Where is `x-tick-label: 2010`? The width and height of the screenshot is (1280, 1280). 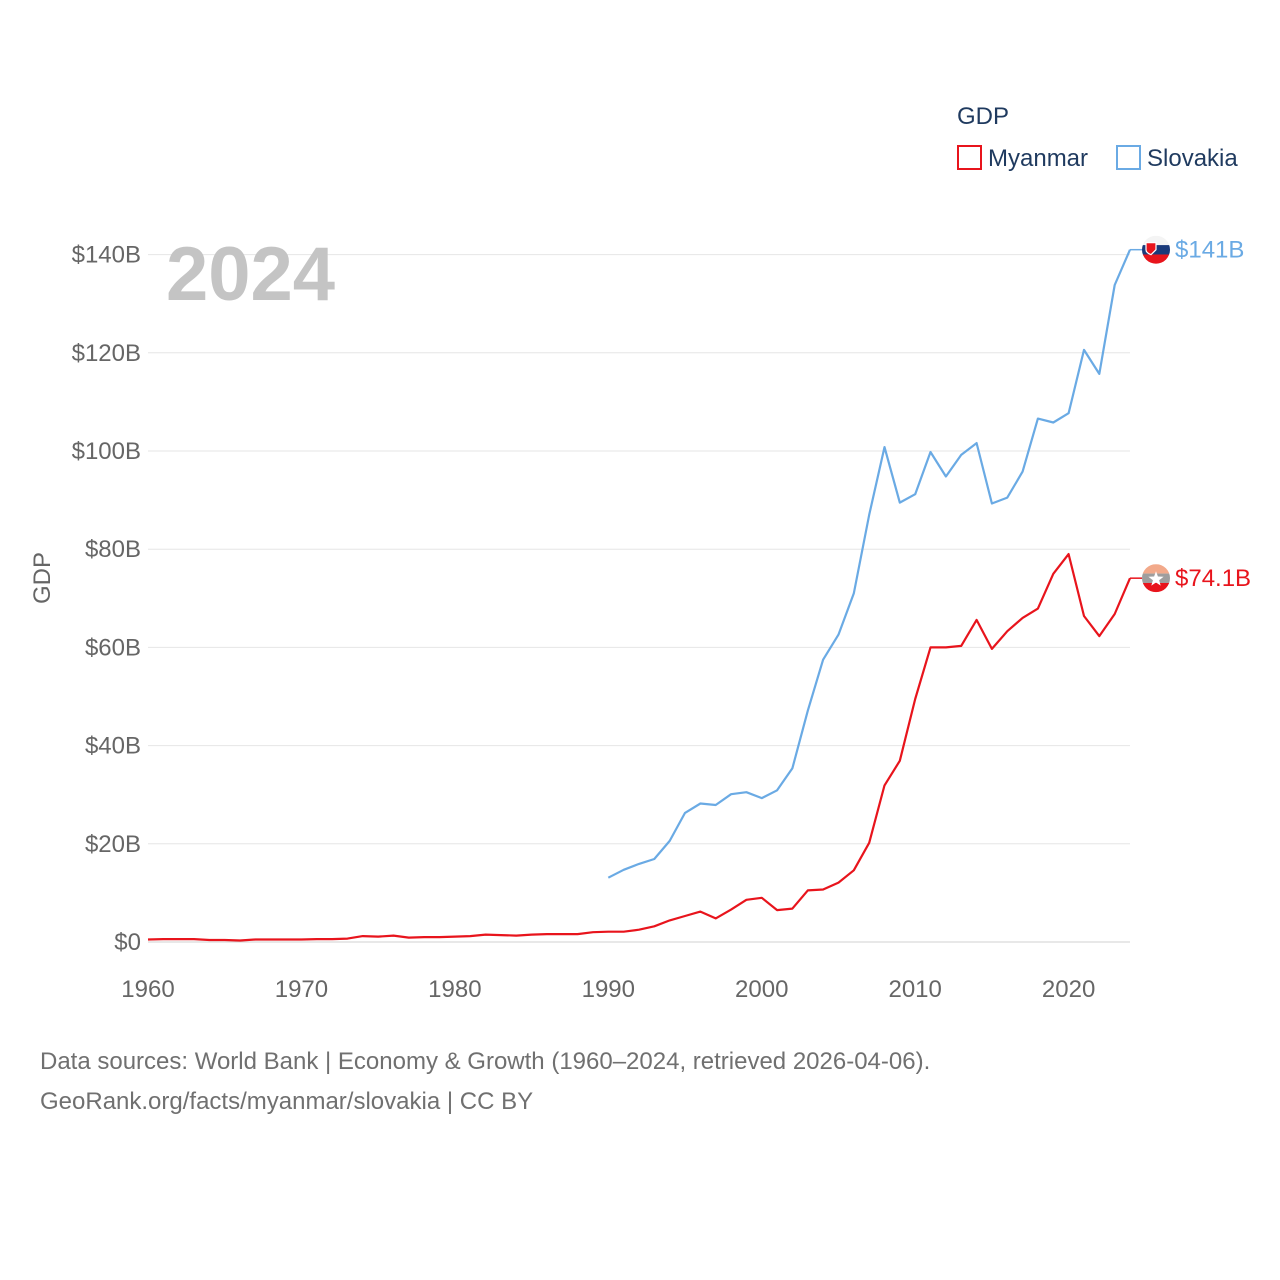 x-tick-label: 2010 is located at coordinates (914, 989).